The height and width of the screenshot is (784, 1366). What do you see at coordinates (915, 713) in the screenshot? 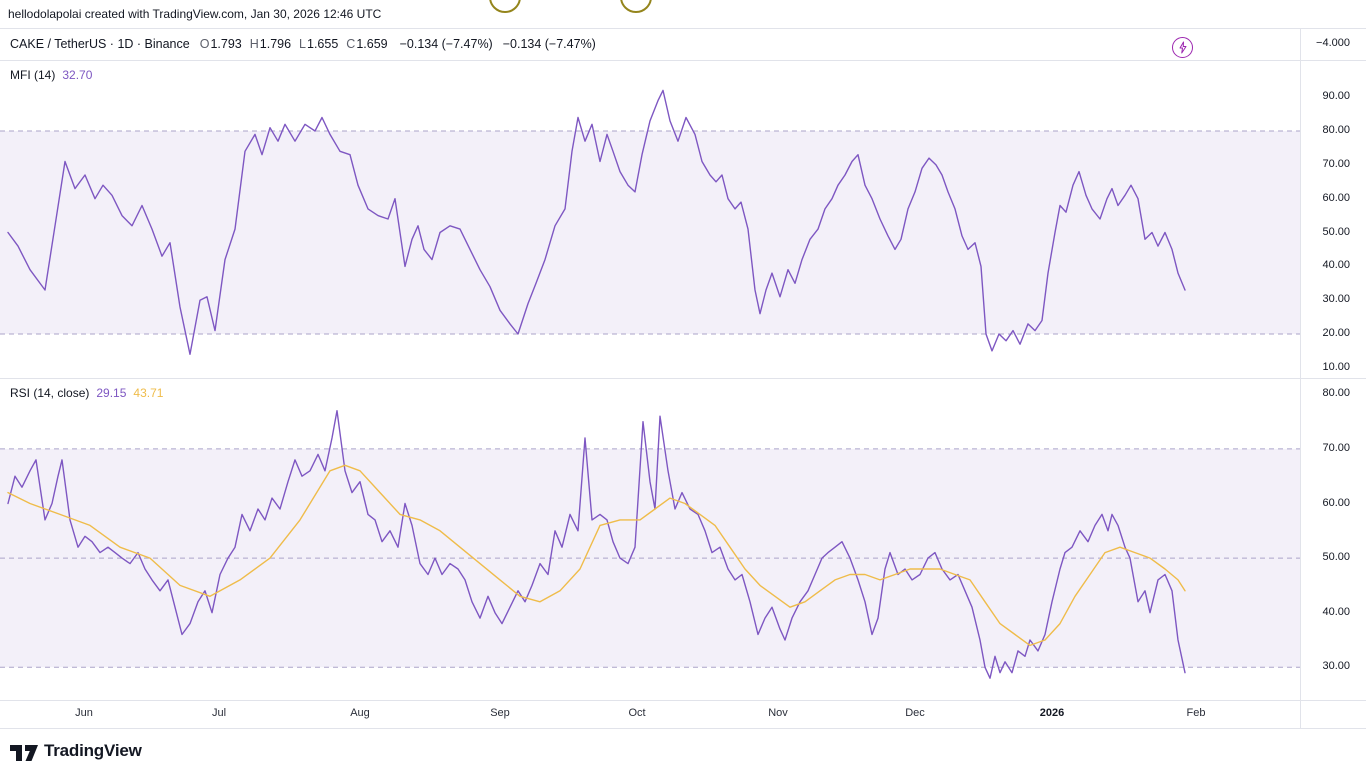
I see `time-label: Dec` at bounding box center [915, 713].